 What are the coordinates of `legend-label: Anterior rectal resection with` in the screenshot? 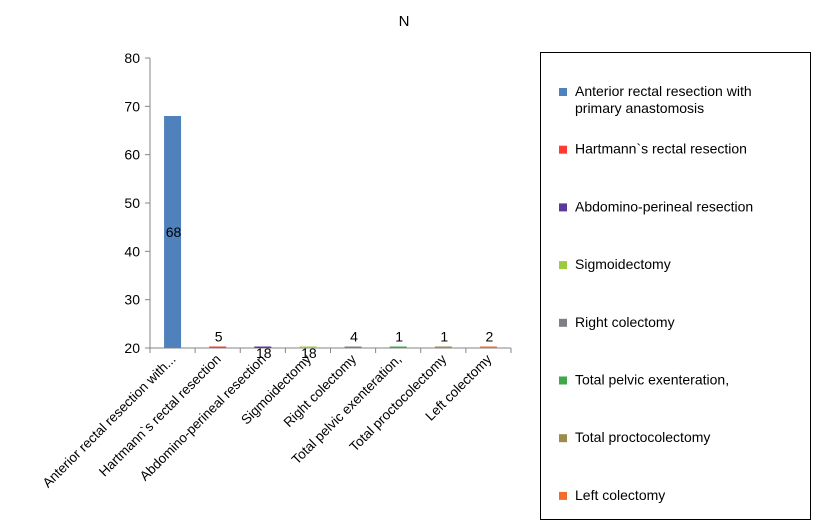 It's located at (663, 91).